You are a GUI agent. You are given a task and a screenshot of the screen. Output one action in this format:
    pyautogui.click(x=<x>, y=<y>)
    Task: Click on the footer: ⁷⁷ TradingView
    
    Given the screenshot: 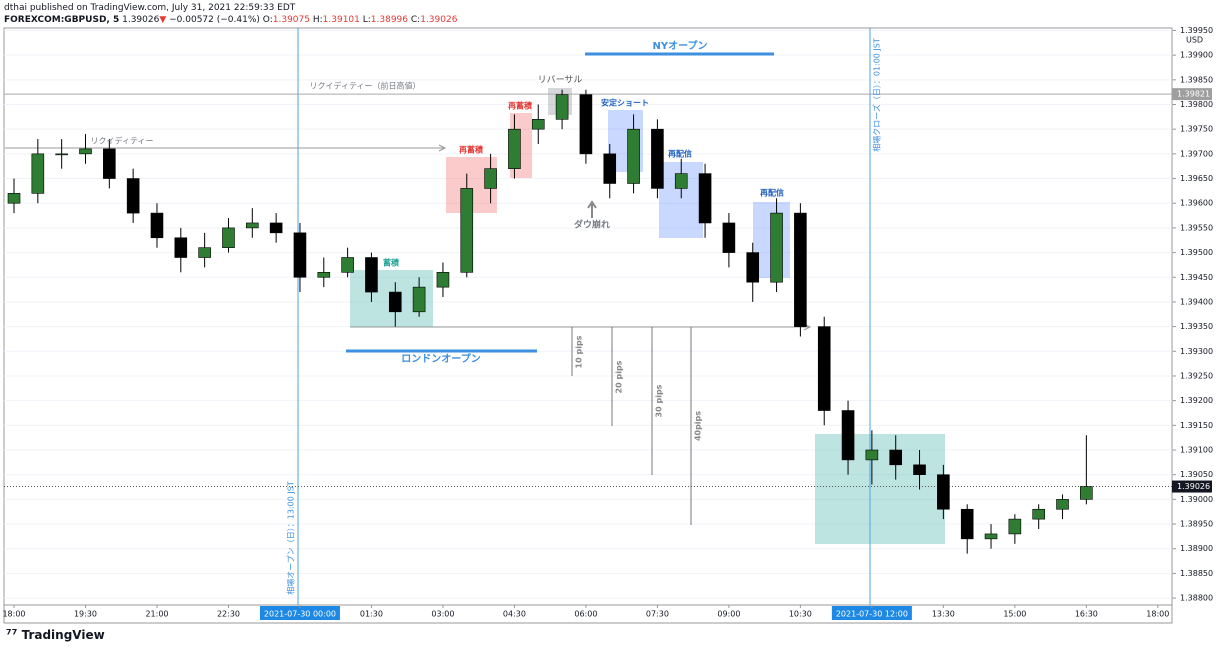 What is the action you would take?
    pyautogui.click(x=55, y=635)
    